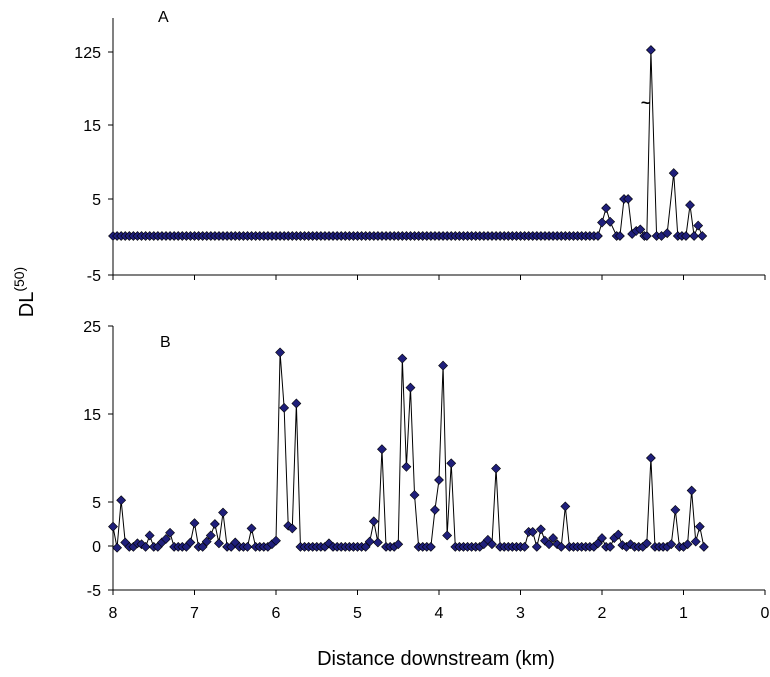  I want to click on y-axis-title-main: DL, so click(27, 305).